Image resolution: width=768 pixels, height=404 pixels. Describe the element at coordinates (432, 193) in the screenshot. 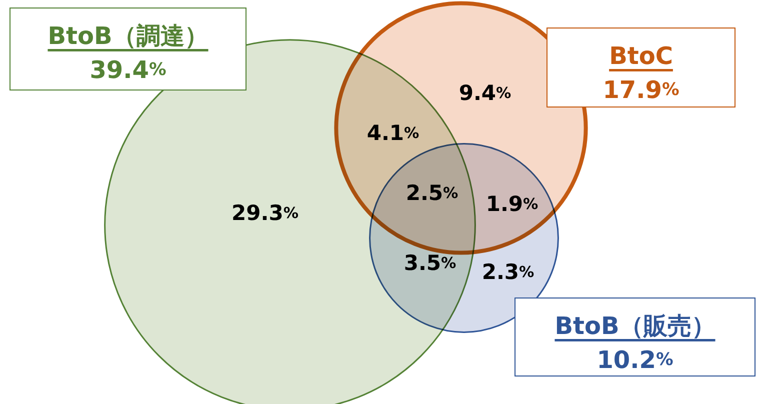

I see `text: 2.5%` at that location.